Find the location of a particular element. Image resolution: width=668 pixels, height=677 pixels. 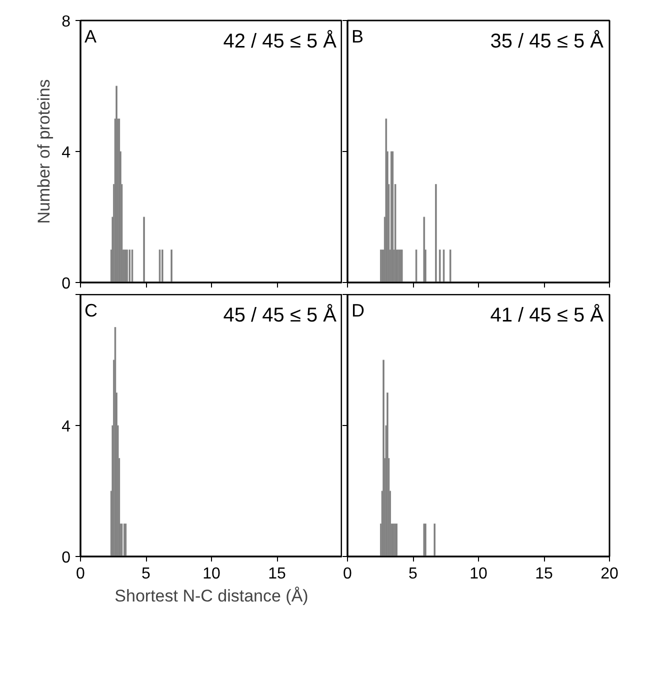

x-tick-label: 20 is located at coordinates (609, 574).